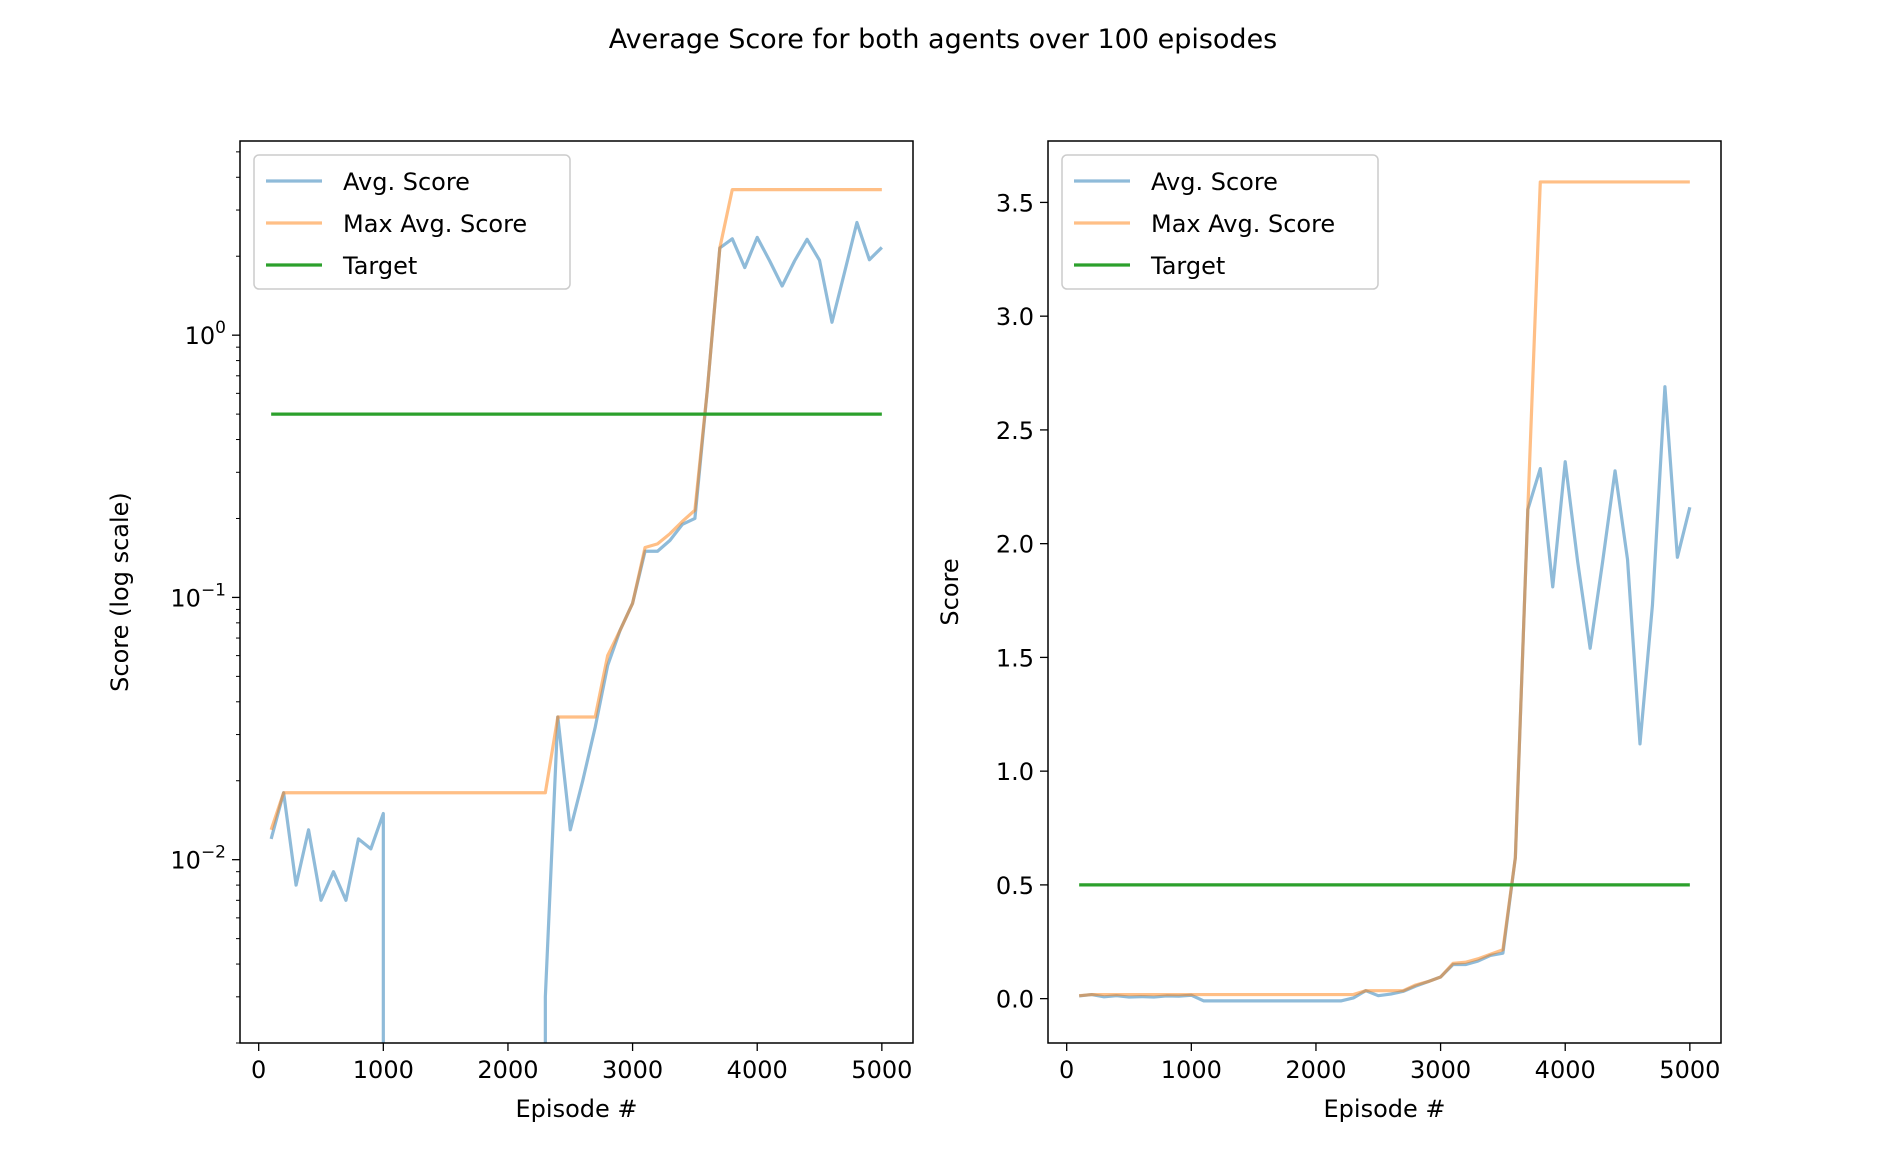 The width and height of the screenshot is (1886, 1156). What do you see at coordinates (1015, 886) in the screenshot?
I see `y-tick-label: 0.5` at bounding box center [1015, 886].